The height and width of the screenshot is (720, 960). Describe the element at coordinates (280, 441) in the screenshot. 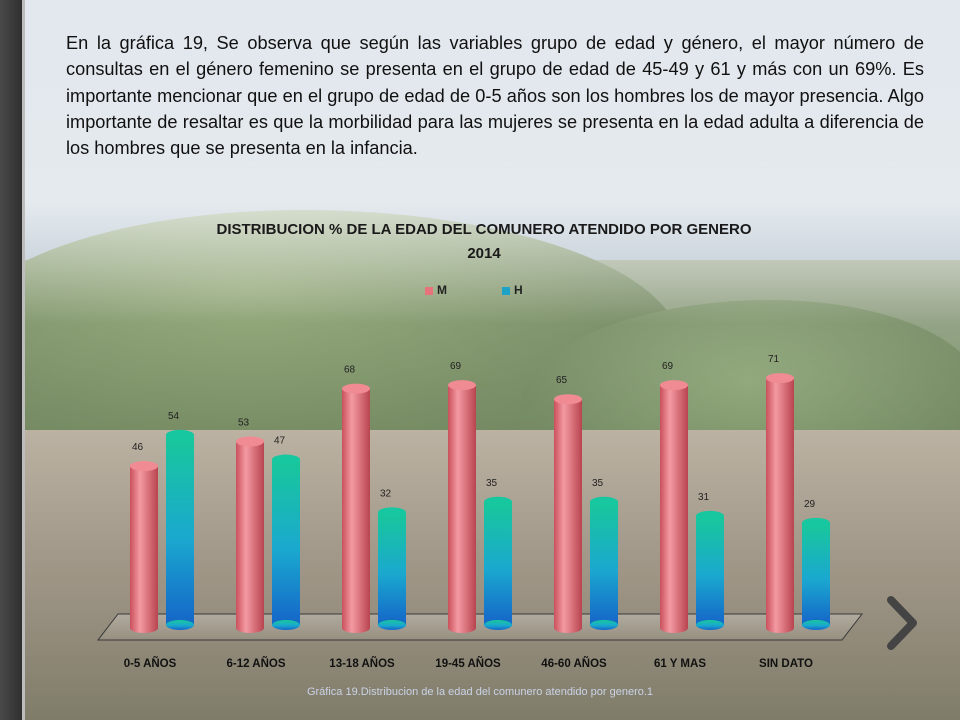

I see `data-label-h: 47` at that location.